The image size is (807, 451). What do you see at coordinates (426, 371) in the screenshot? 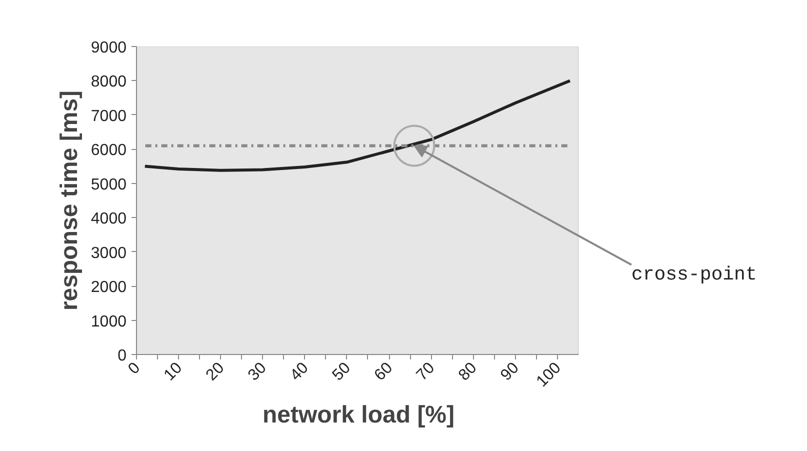
I see `x-tick-label: 70` at bounding box center [426, 371].